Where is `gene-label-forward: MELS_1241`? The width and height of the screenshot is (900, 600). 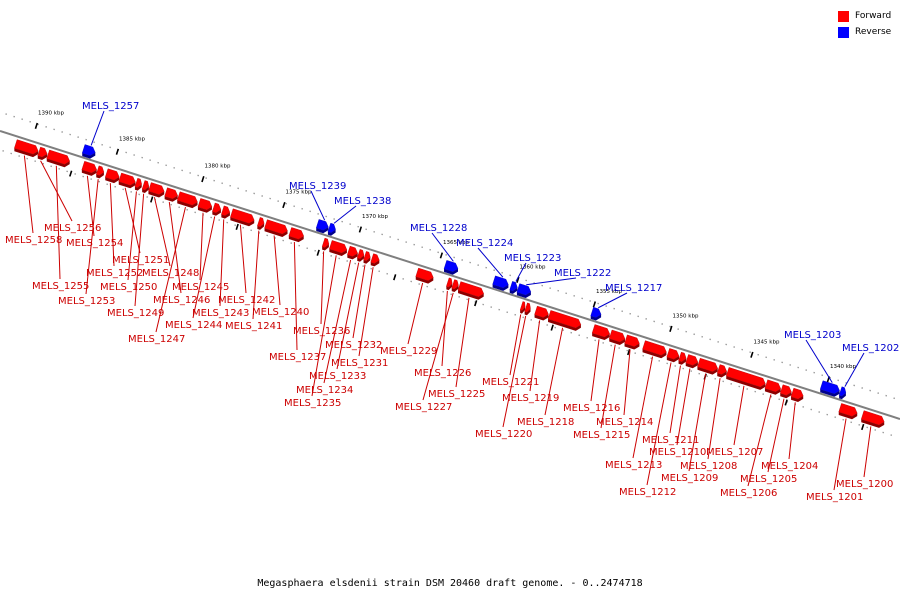
gene-label-forward: MELS_1241 is located at coordinates (253, 326).